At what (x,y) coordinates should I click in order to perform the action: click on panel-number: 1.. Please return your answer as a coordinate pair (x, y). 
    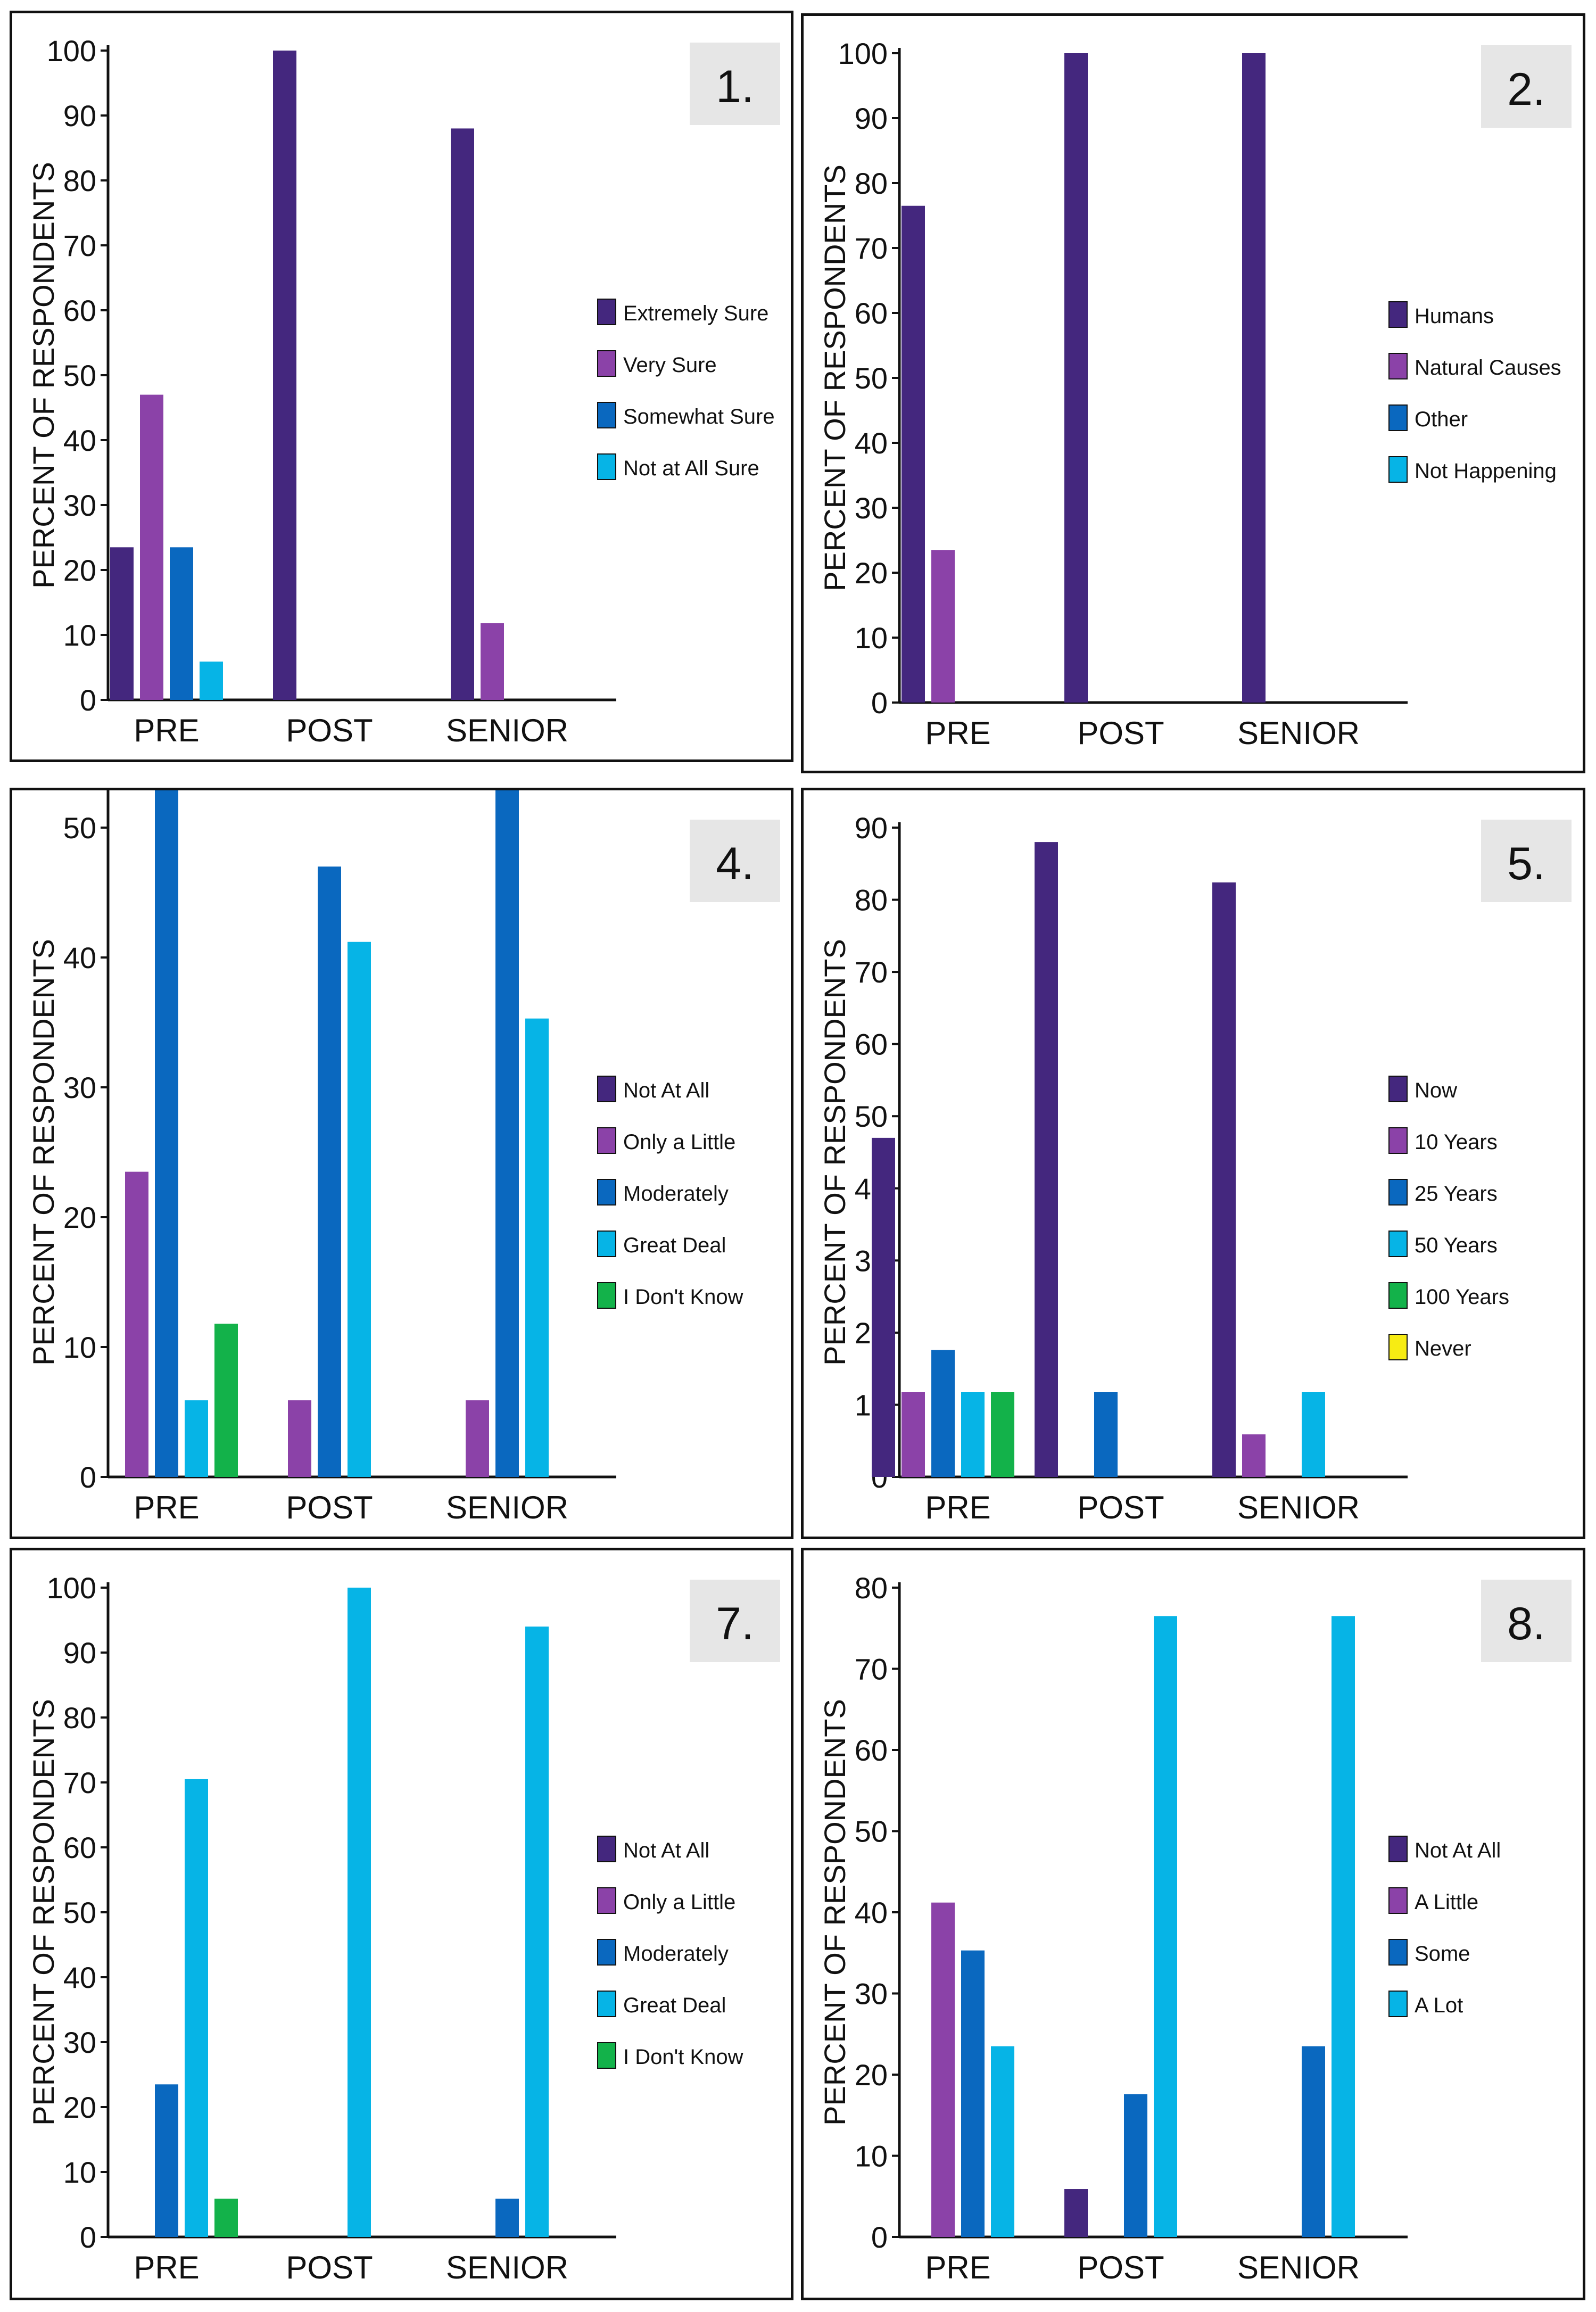
    Looking at the image, I should click on (735, 86).